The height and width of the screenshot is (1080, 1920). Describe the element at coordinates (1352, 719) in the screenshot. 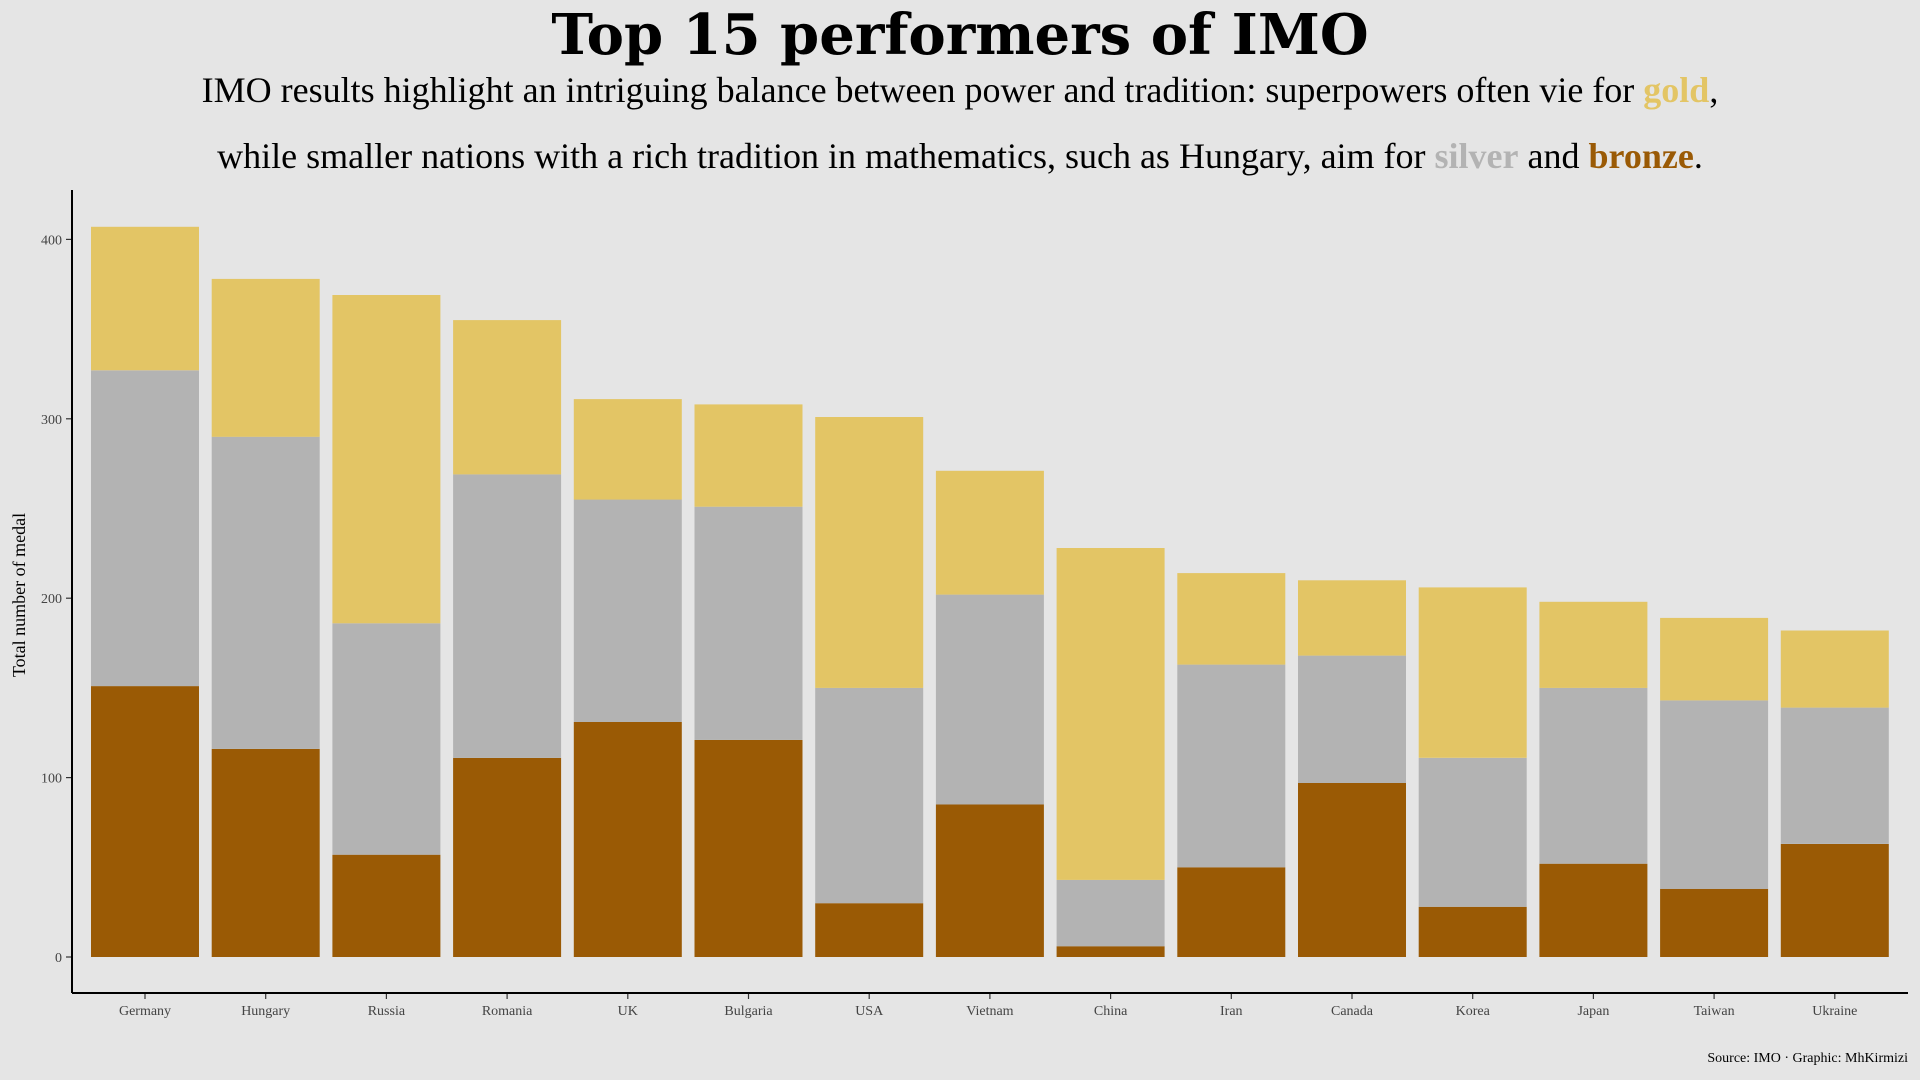

I see `bar-silver-canada` at that location.